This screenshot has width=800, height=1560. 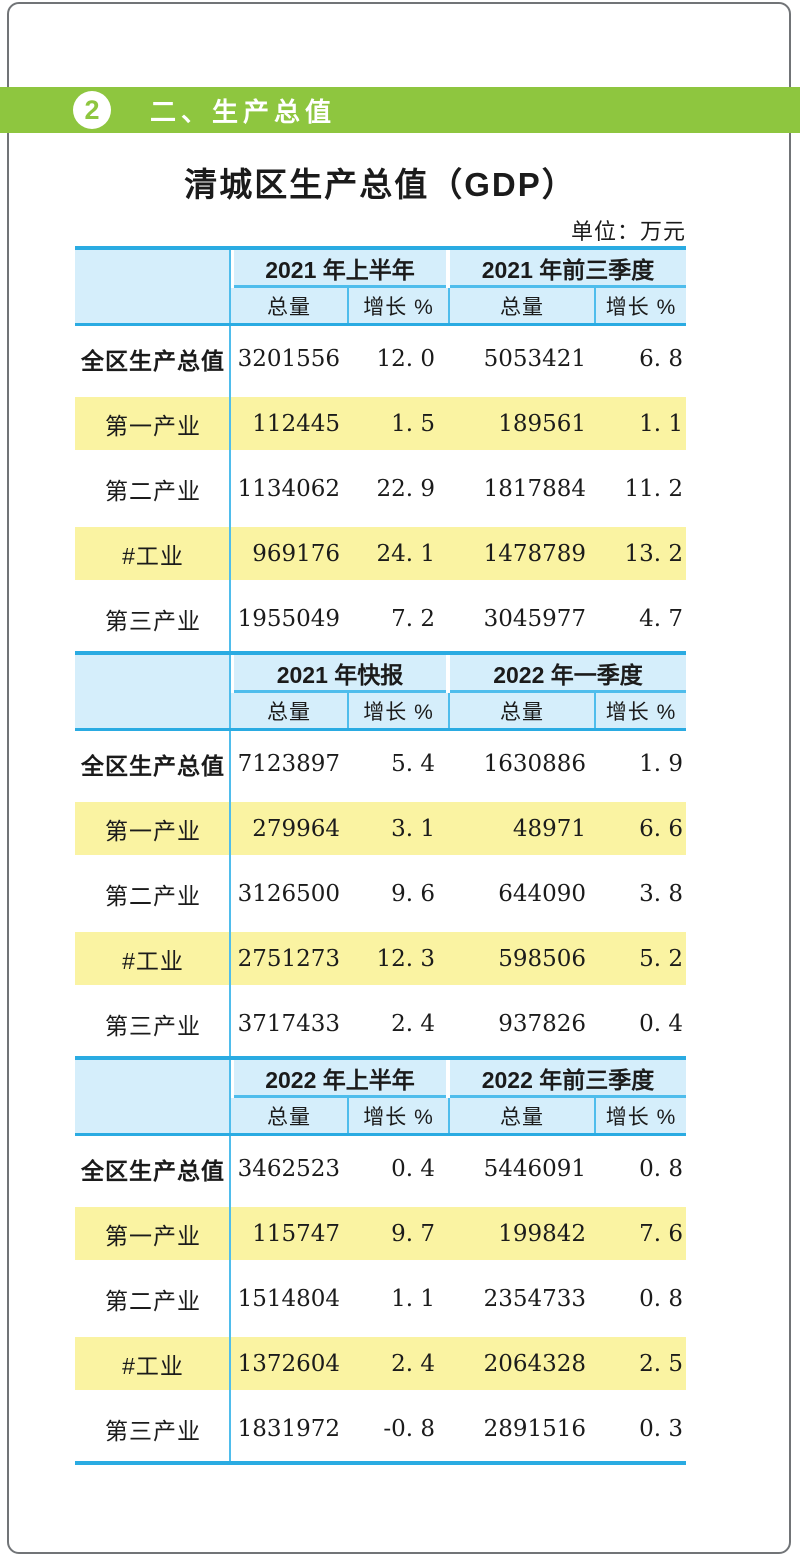 I want to click on period-header-1: 2021 年快报, so click(x=340, y=674).